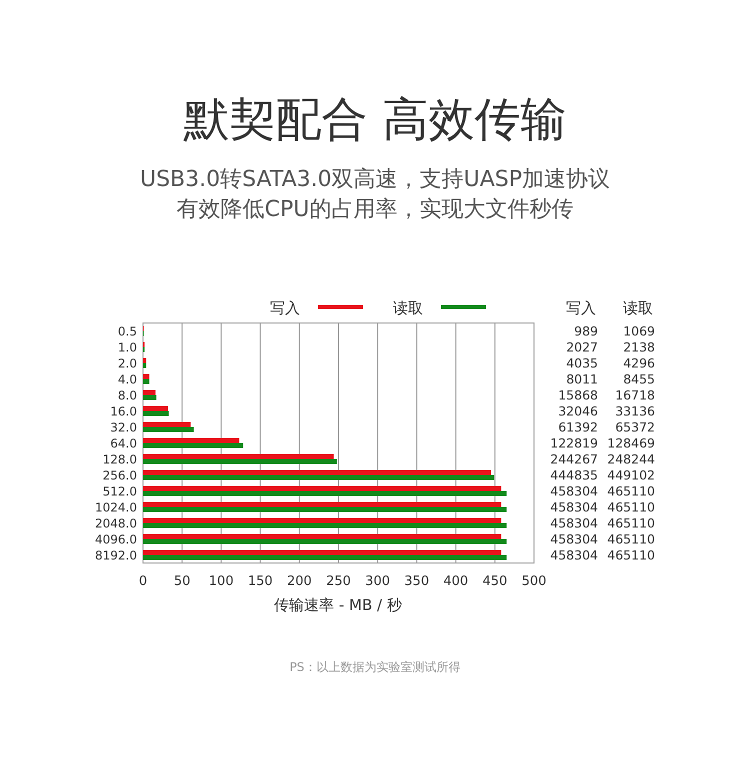 The width and height of the screenshot is (750, 778). Describe the element at coordinates (574, 443) in the screenshot. I see `text: 122819` at that location.